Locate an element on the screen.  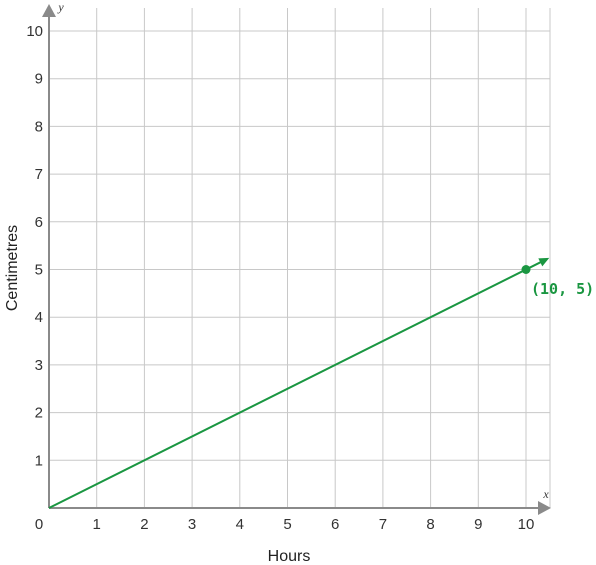
y-tick-label: 4 is located at coordinates (39, 317).